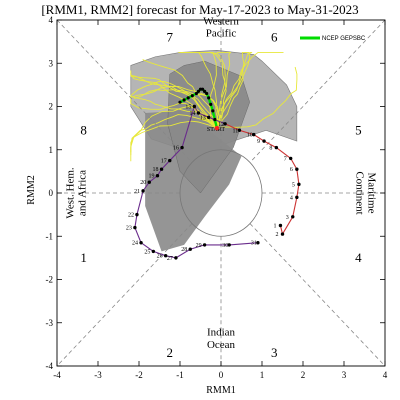 The height and width of the screenshot is (400, 400). What do you see at coordinates (70, 193) in the screenshot?
I see `region-label-line: West. Hem.` at bounding box center [70, 193].